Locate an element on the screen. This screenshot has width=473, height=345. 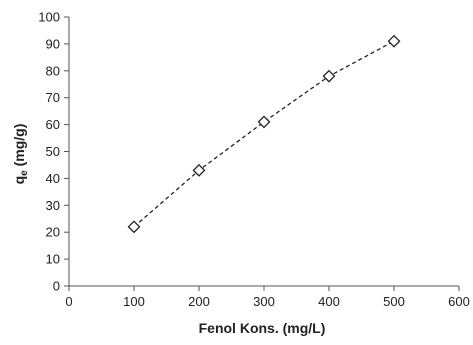
x-tick-label: 200 is located at coordinates (199, 301).